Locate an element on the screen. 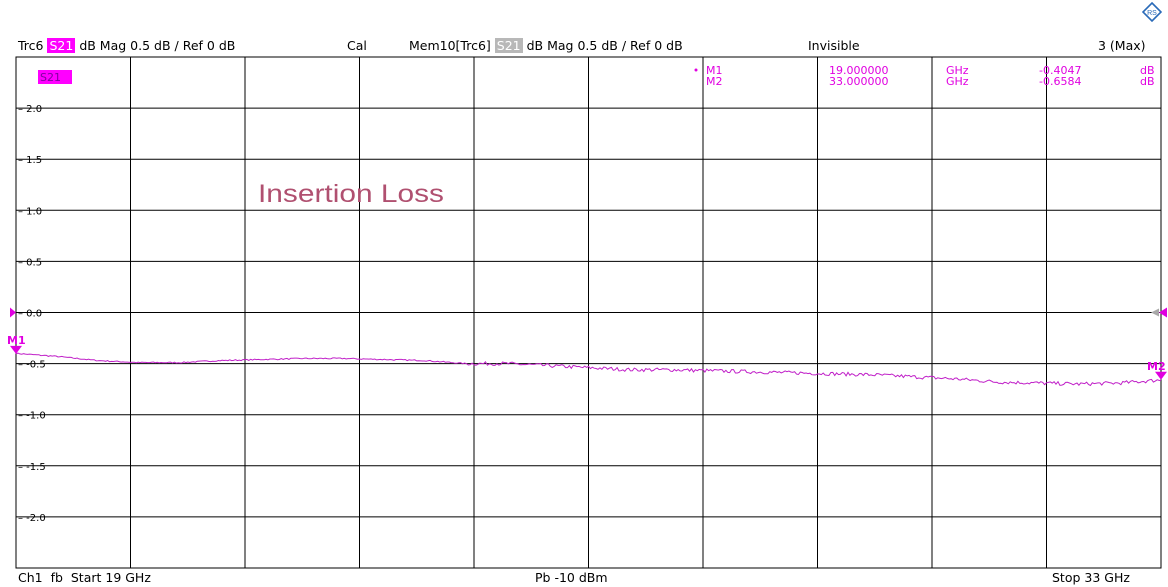  reference-arrows is located at coordinates (588, 312).